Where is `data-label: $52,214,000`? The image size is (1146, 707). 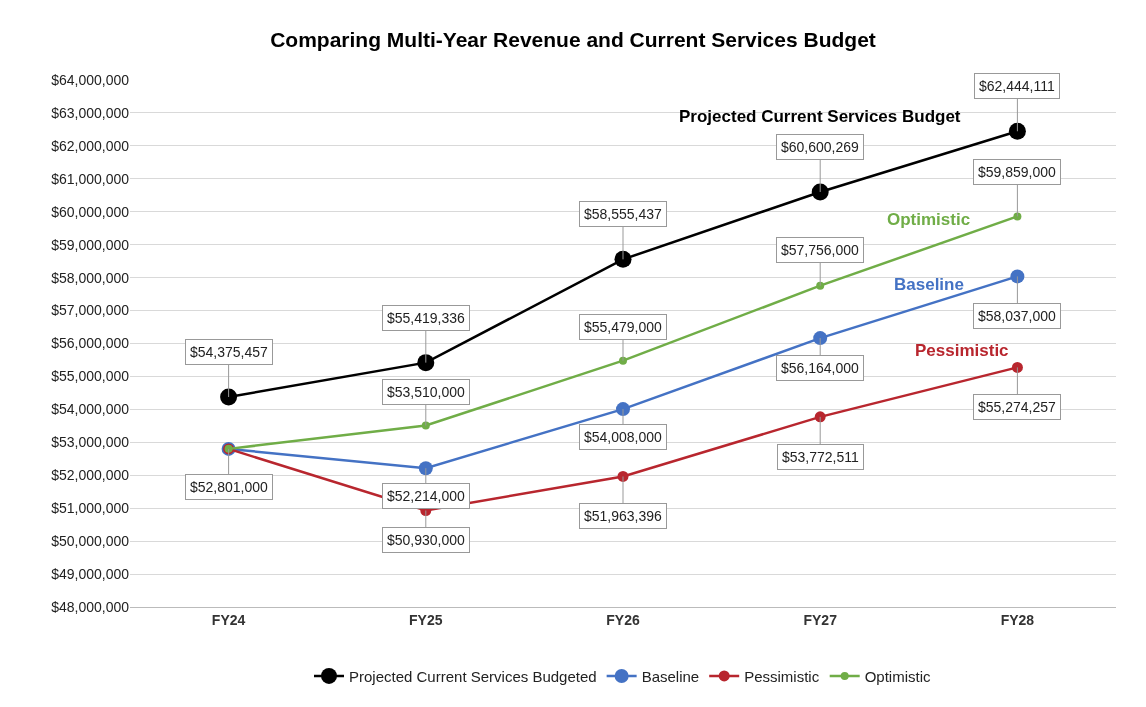
data-label: $52,214,000 is located at coordinates (426, 496).